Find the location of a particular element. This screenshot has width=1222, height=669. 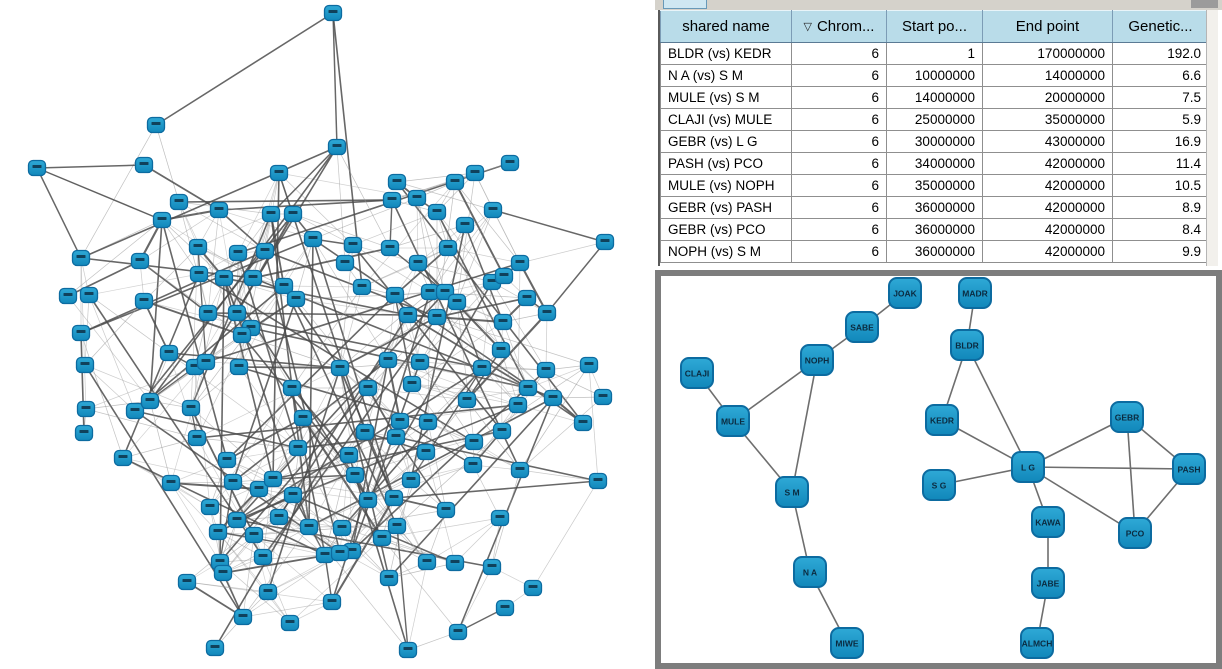

column-header-endpoint: End point is located at coordinates (1047, 26).